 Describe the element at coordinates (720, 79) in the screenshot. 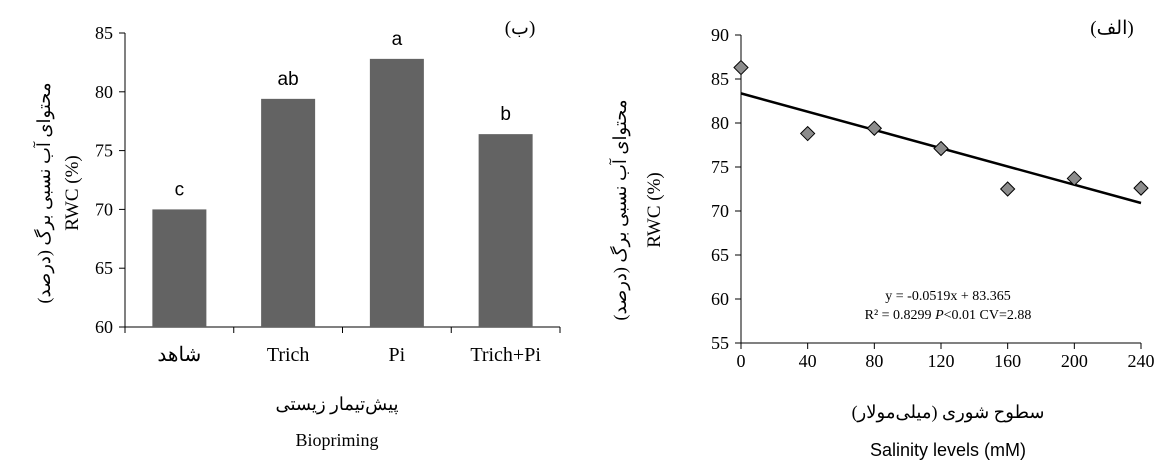

I see `scatter-y-tick-label: 85` at that location.